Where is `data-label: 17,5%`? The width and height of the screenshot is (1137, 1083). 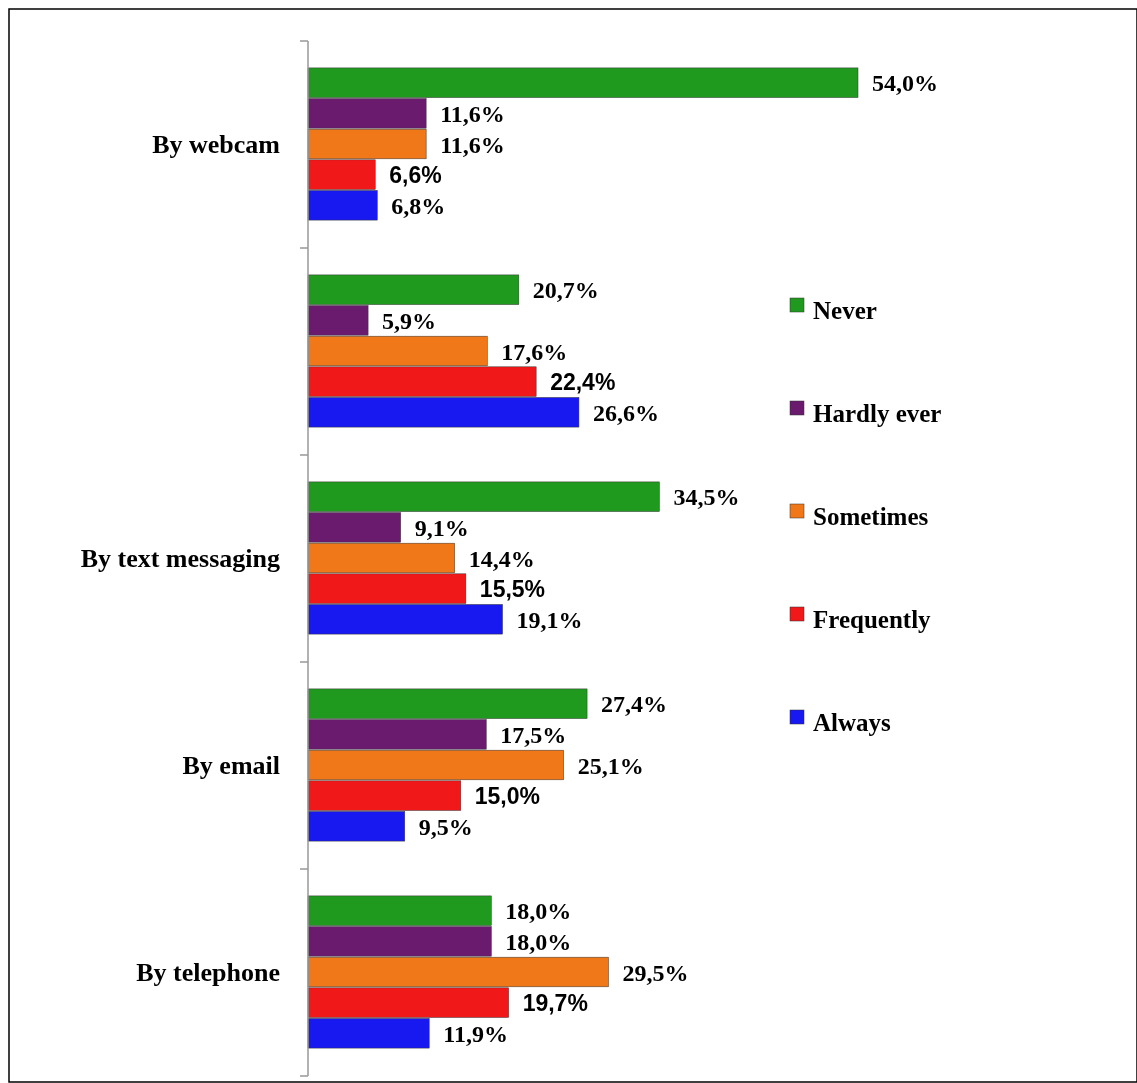 data-label: 17,5% is located at coordinates (533, 734).